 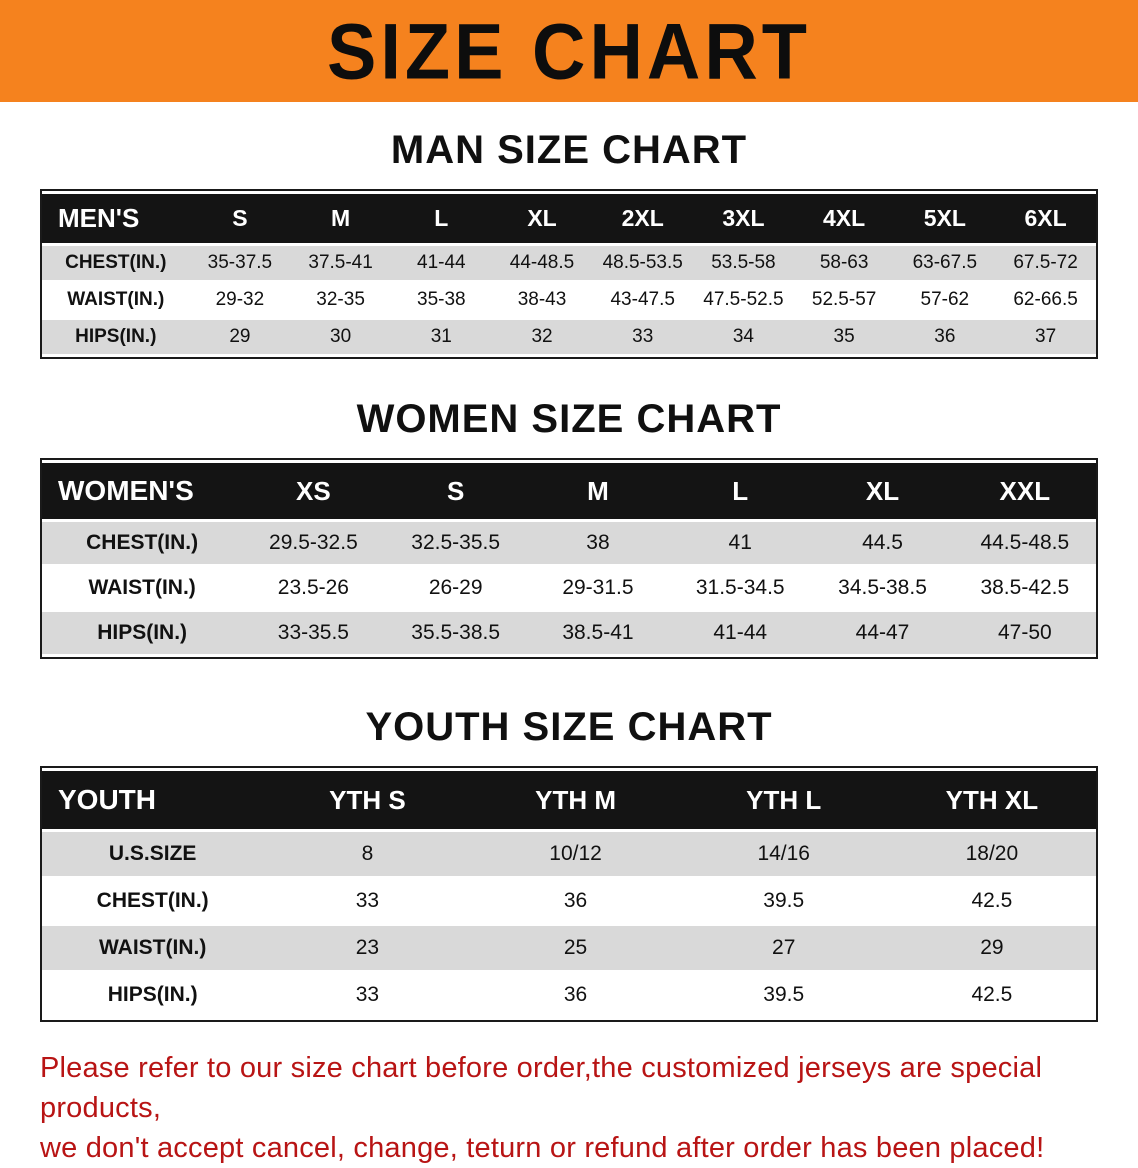 What do you see at coordinates (455, 588) in the screenshot?
I see `table-cell: 26-29` at bounding box center [455, 588].